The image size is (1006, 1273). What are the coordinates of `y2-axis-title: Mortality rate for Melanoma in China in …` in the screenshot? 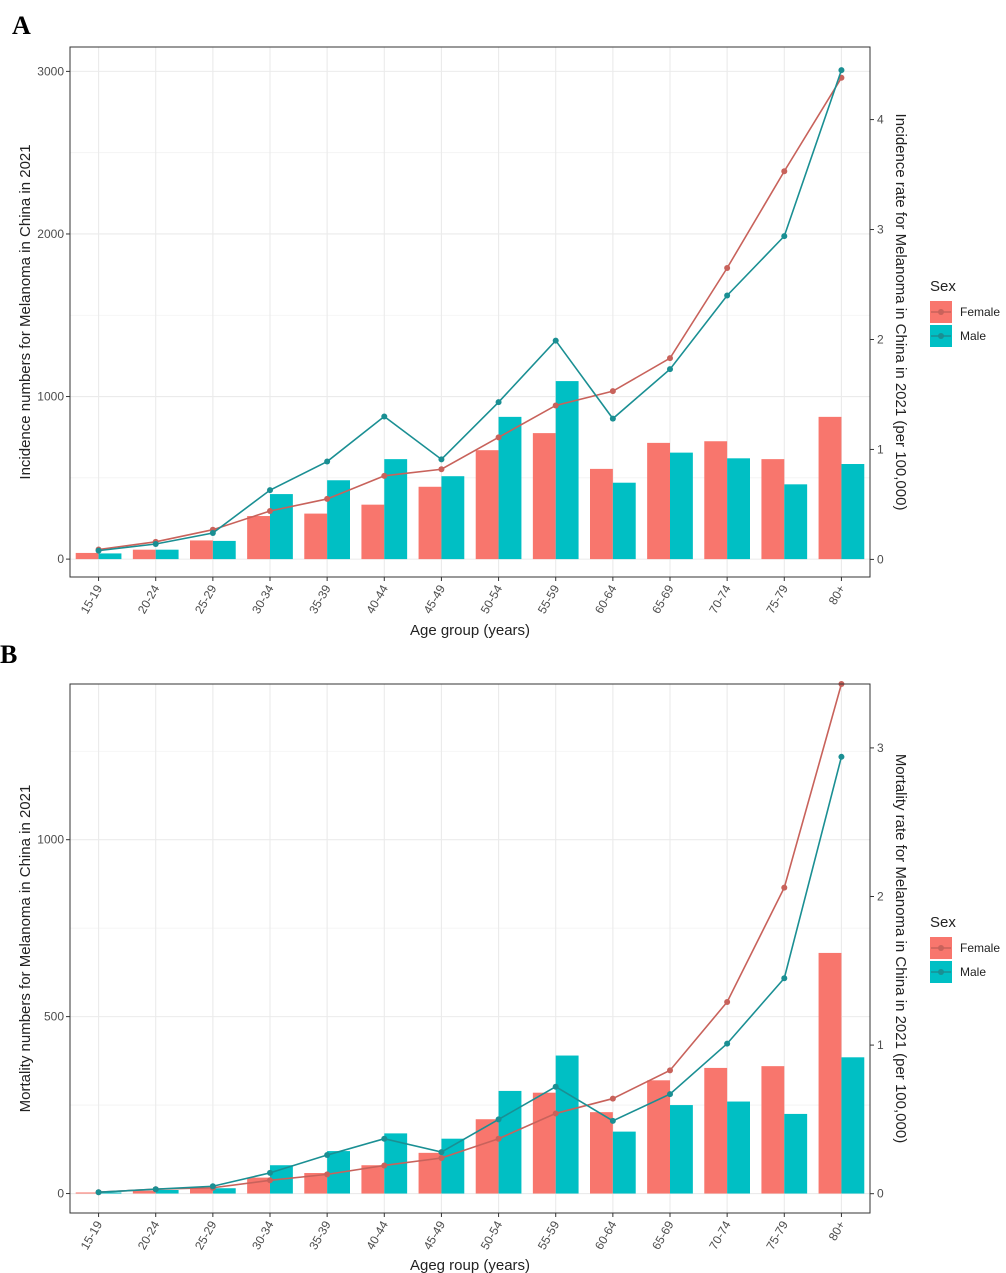 It's located at (900, 948).